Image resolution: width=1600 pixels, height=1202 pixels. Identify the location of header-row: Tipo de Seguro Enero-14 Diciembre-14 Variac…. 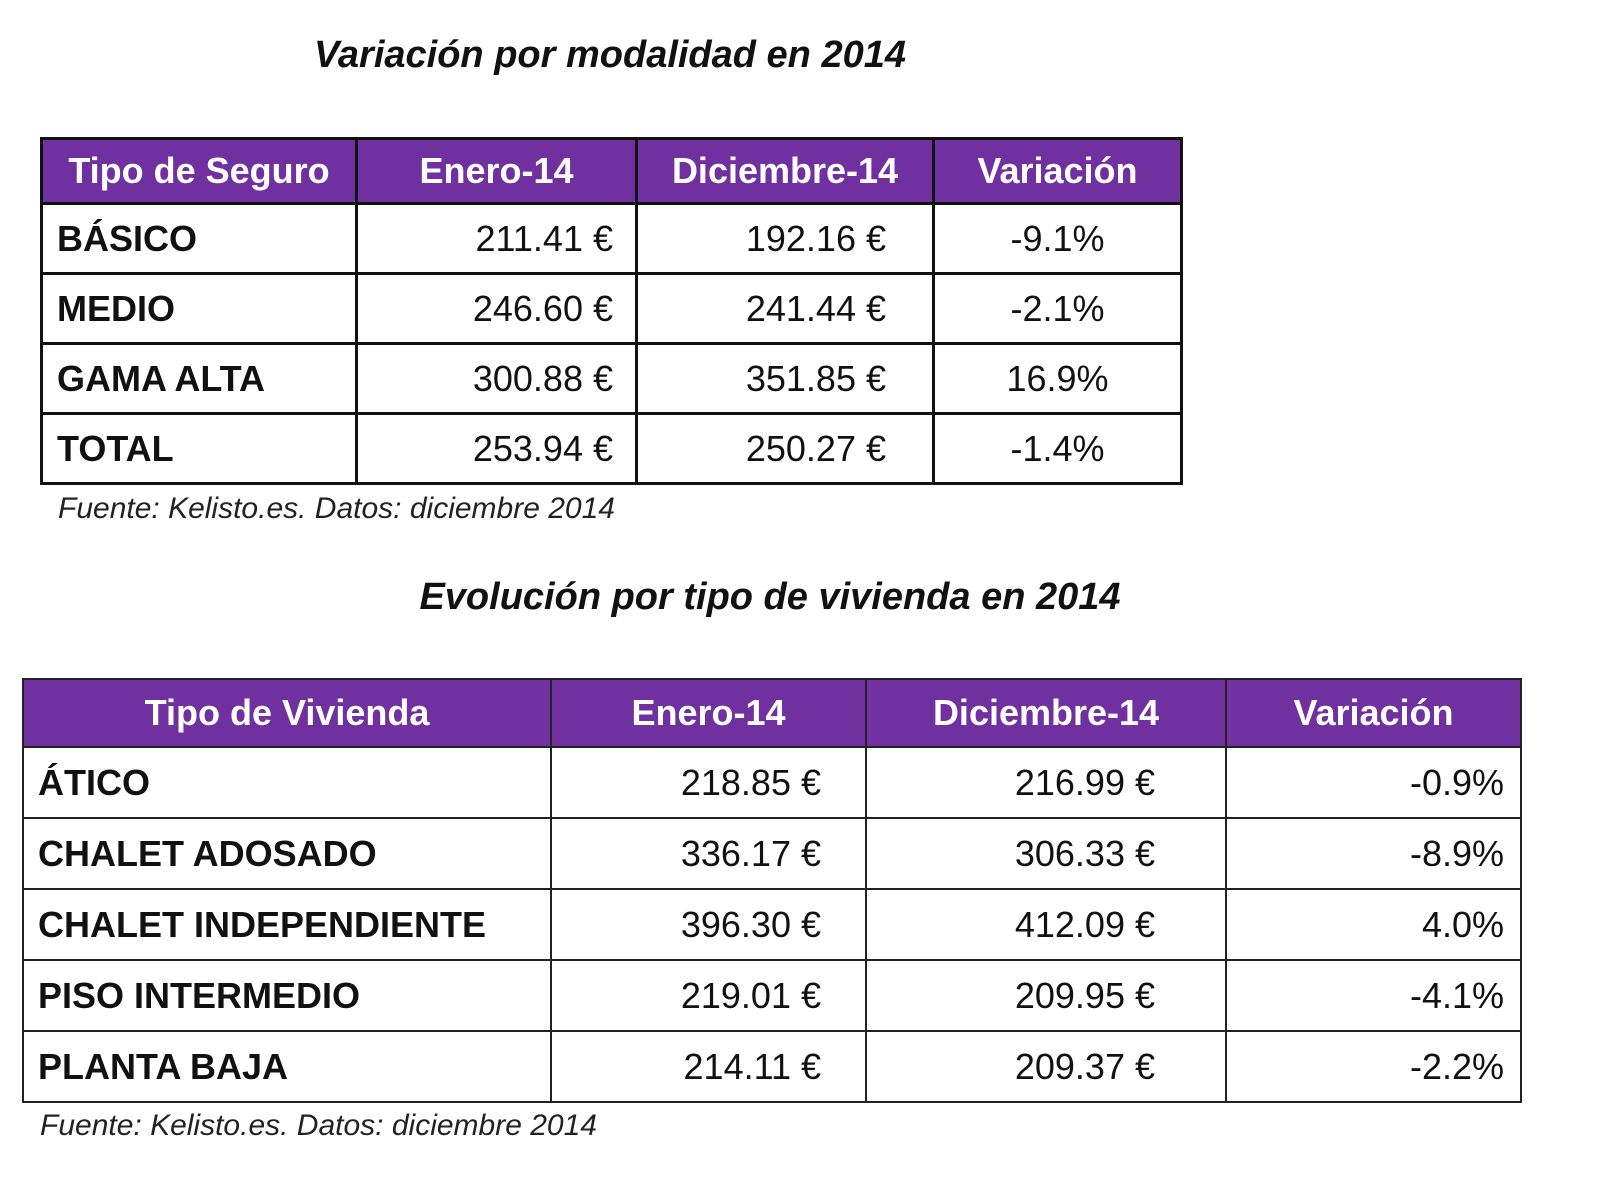
(611, 171).